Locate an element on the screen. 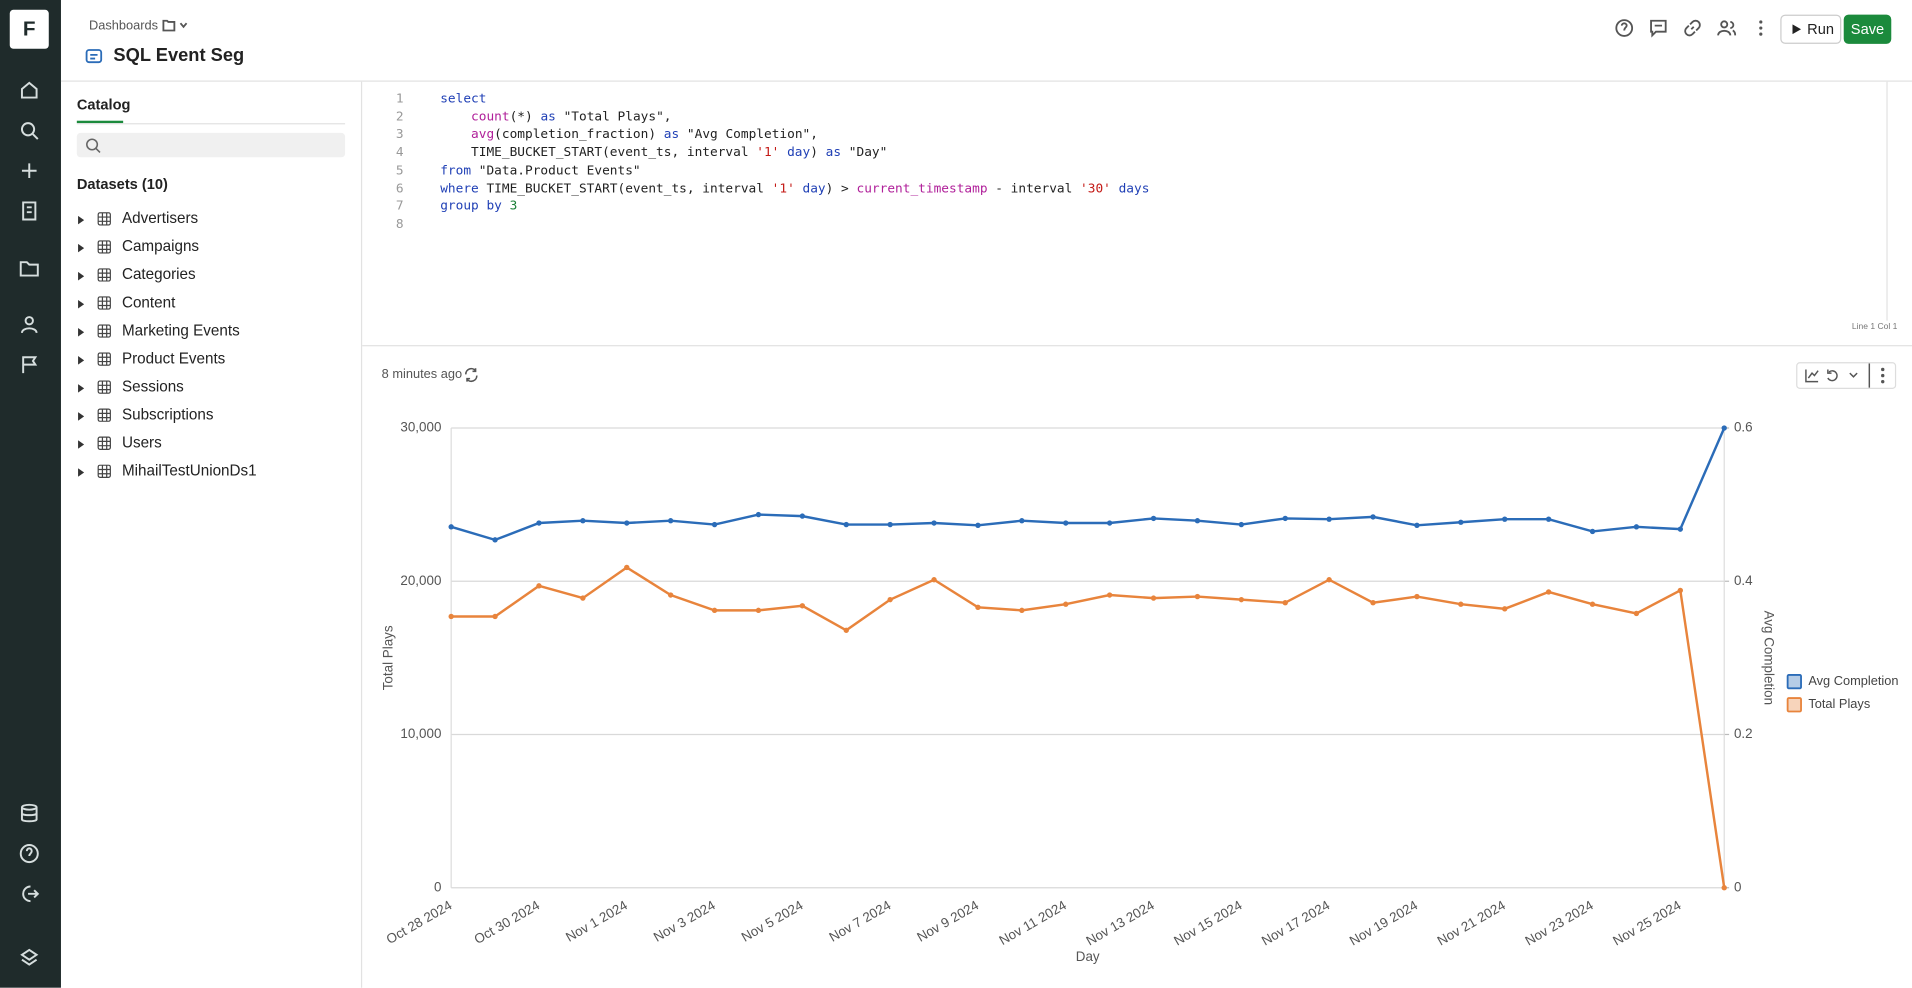 This screenshot has height=988, width=1912. code-line: select is located at coordinates (463, 98).